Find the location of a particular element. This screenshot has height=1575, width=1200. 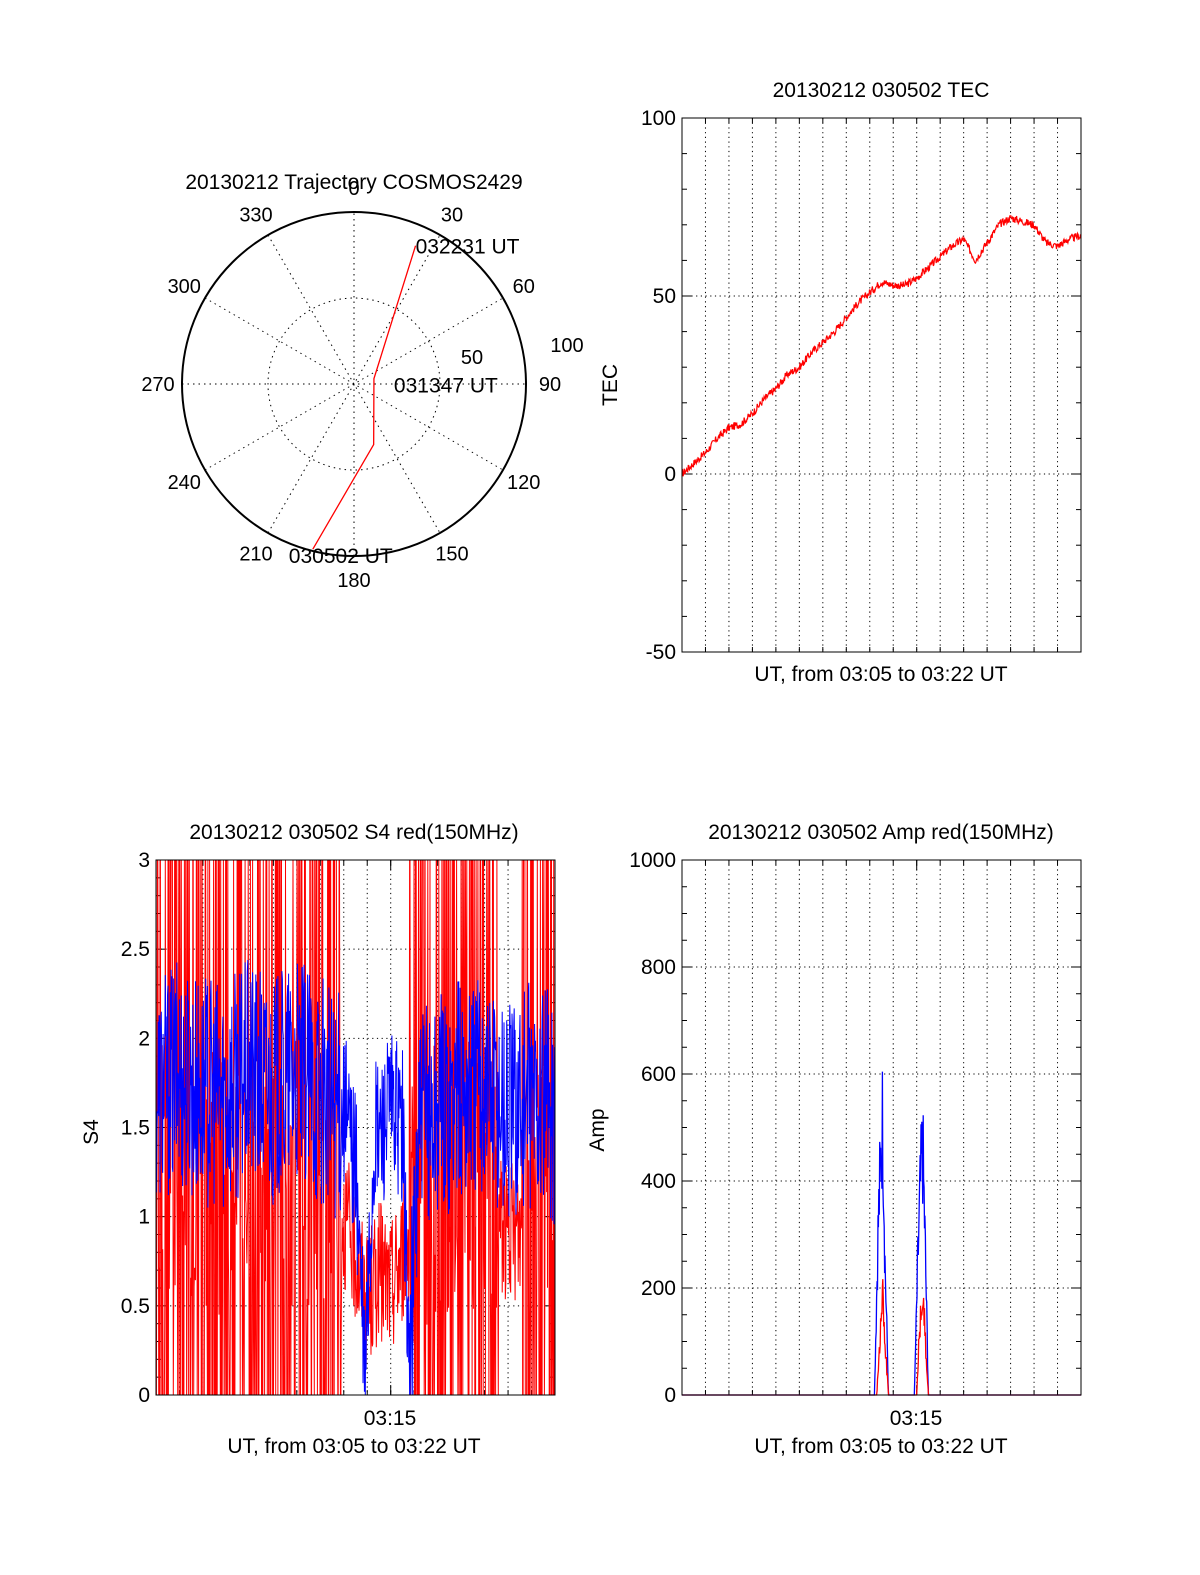

polar-angle-labels: 0 30 60 90 120 150 180 210 240 270 300 330 is located at coordinates (351, 385).